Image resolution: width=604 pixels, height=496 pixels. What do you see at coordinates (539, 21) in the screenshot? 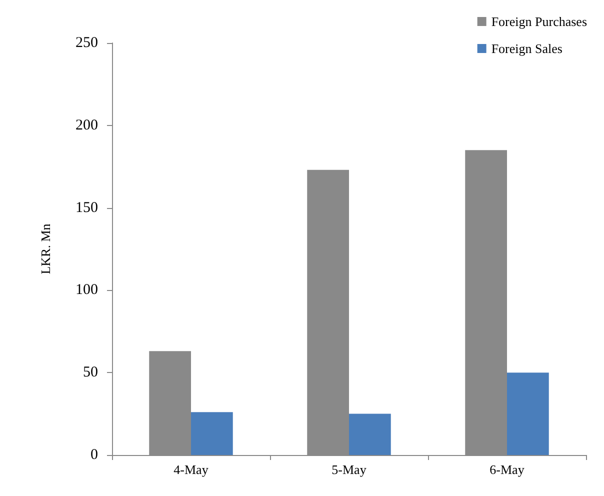
I see `legend-label: Foreign Purchases` at bounding box center [539, 21].